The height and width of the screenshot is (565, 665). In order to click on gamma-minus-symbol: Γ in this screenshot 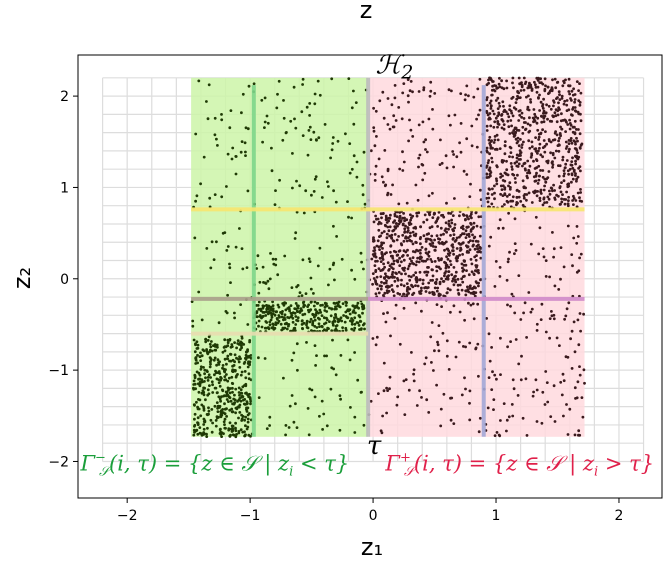, I will do `click(87, 464)`.